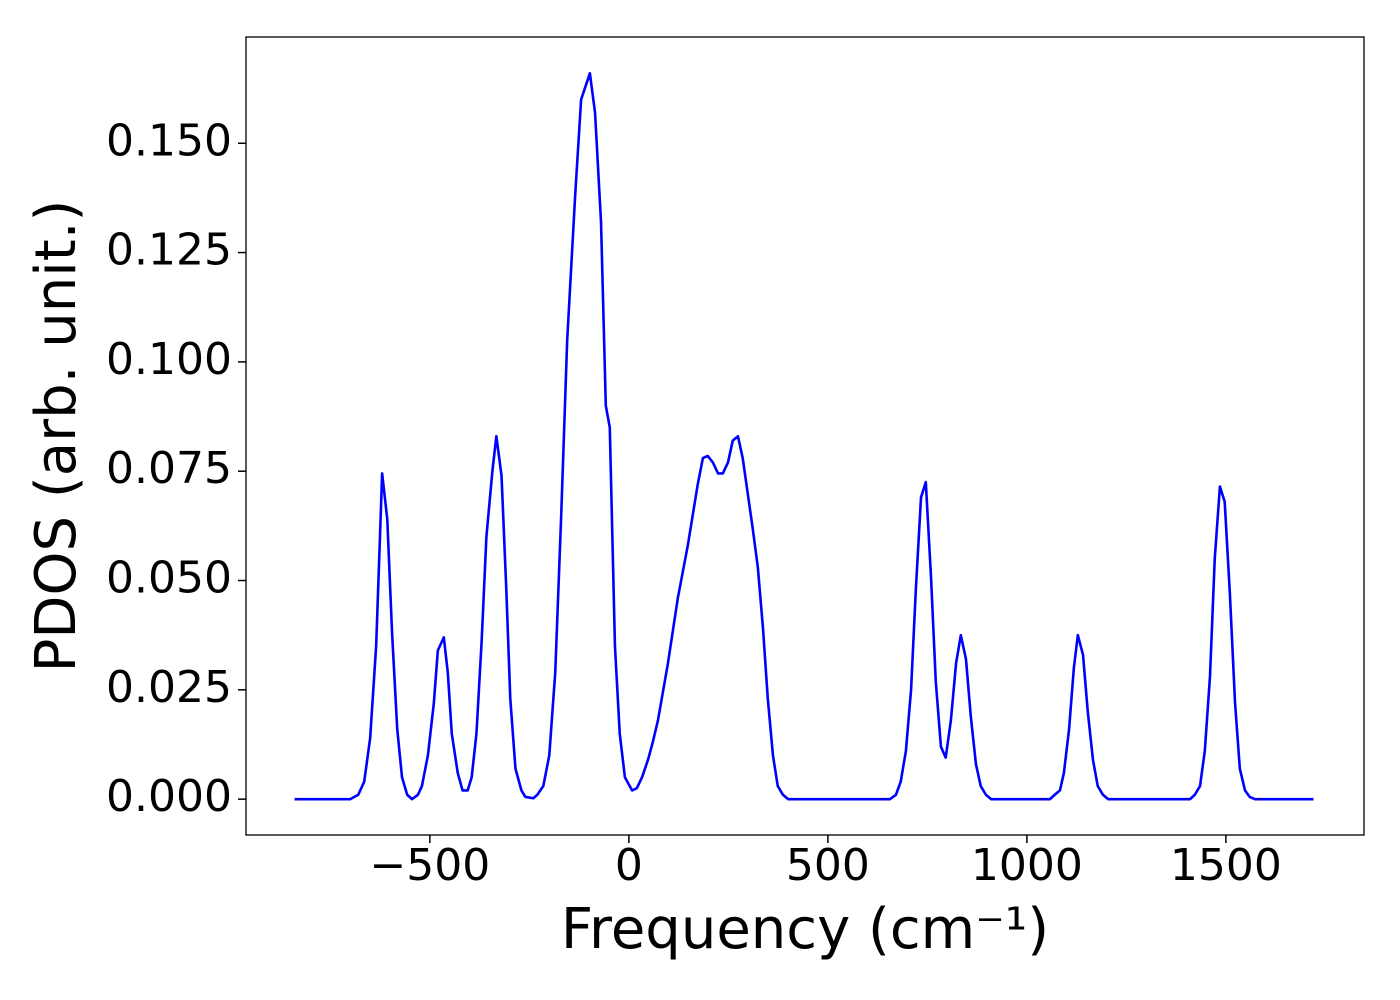 The image size is (1400, 1000). What do you see at coordinates (169, 250) in the screenshot?
I see `y-tick-label: 0.125` at bounding box center [169, 250].